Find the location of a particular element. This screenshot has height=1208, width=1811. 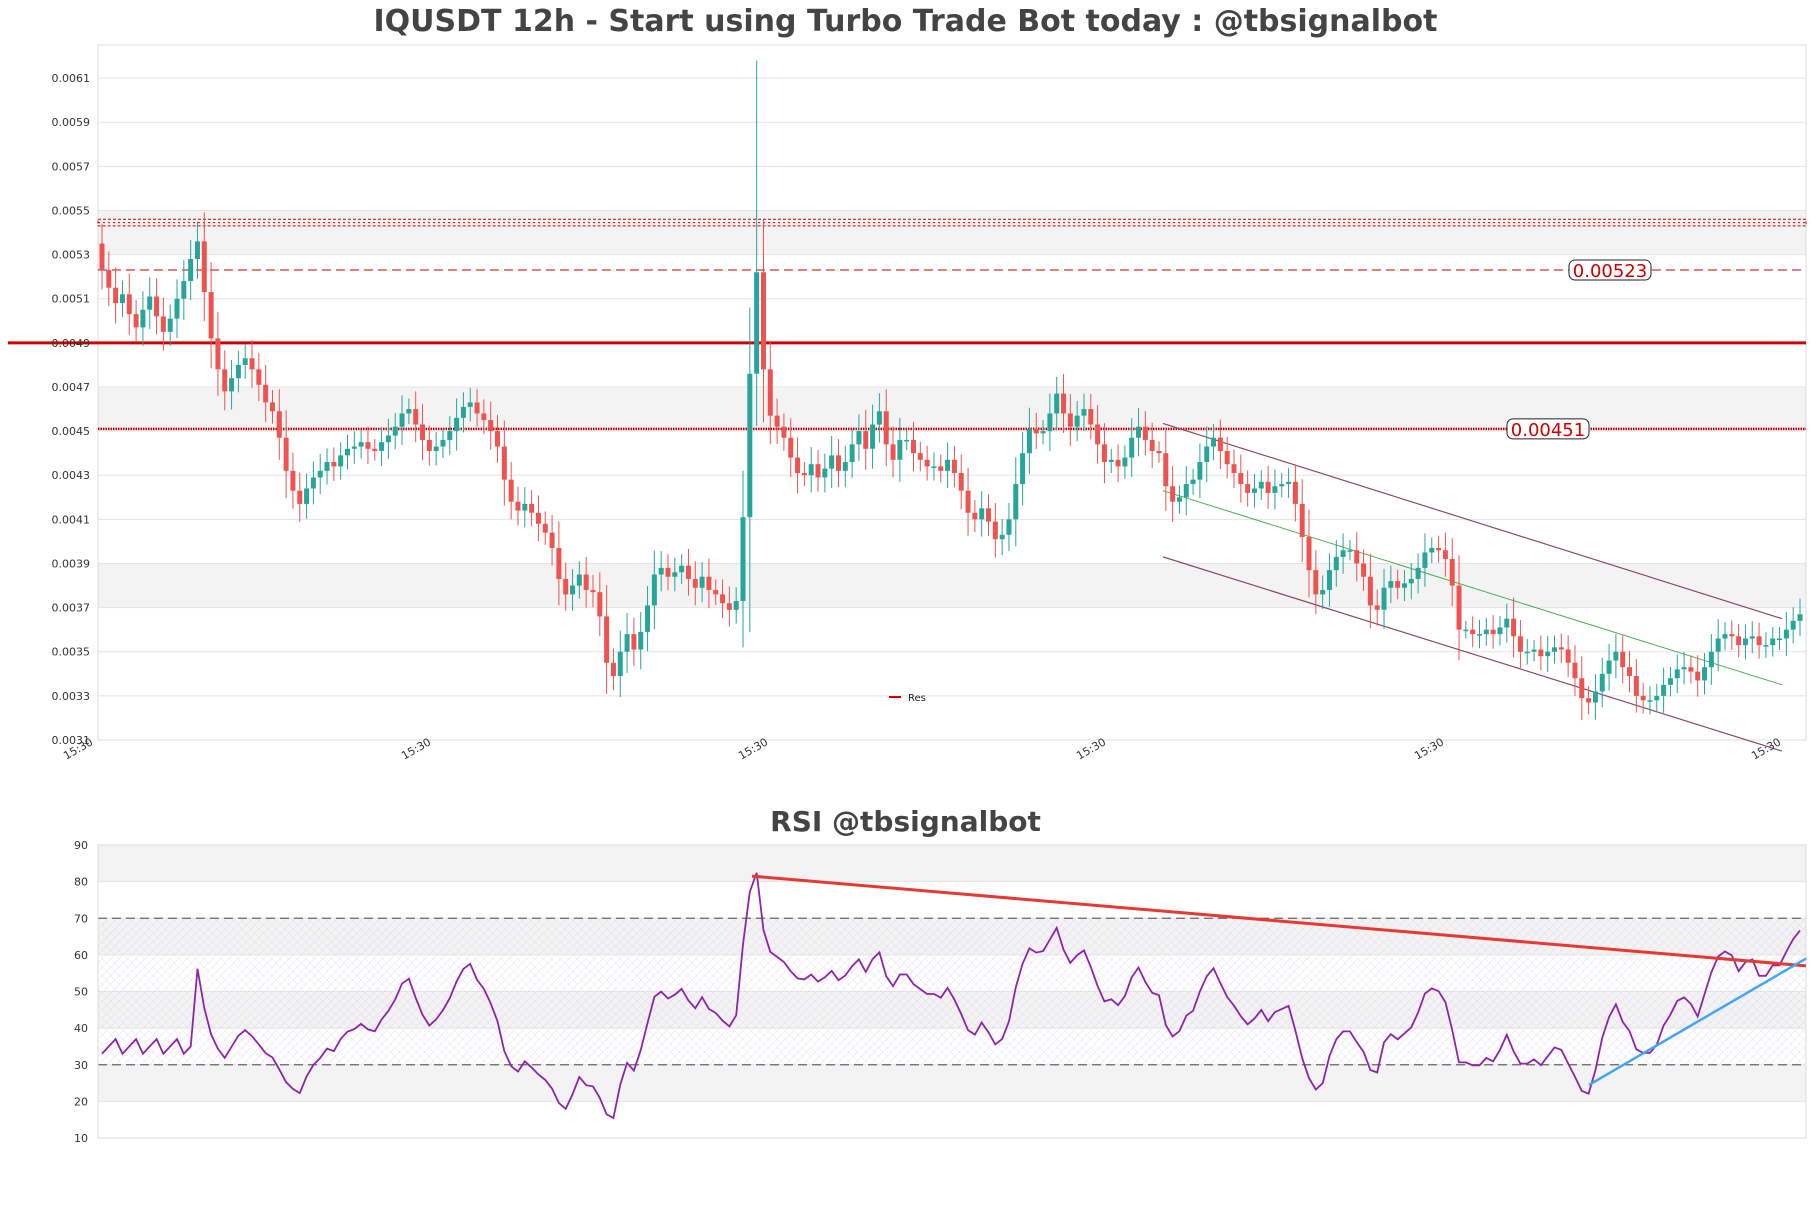

resistance-label: 0.00451 is located at coordinates (1548, 430).